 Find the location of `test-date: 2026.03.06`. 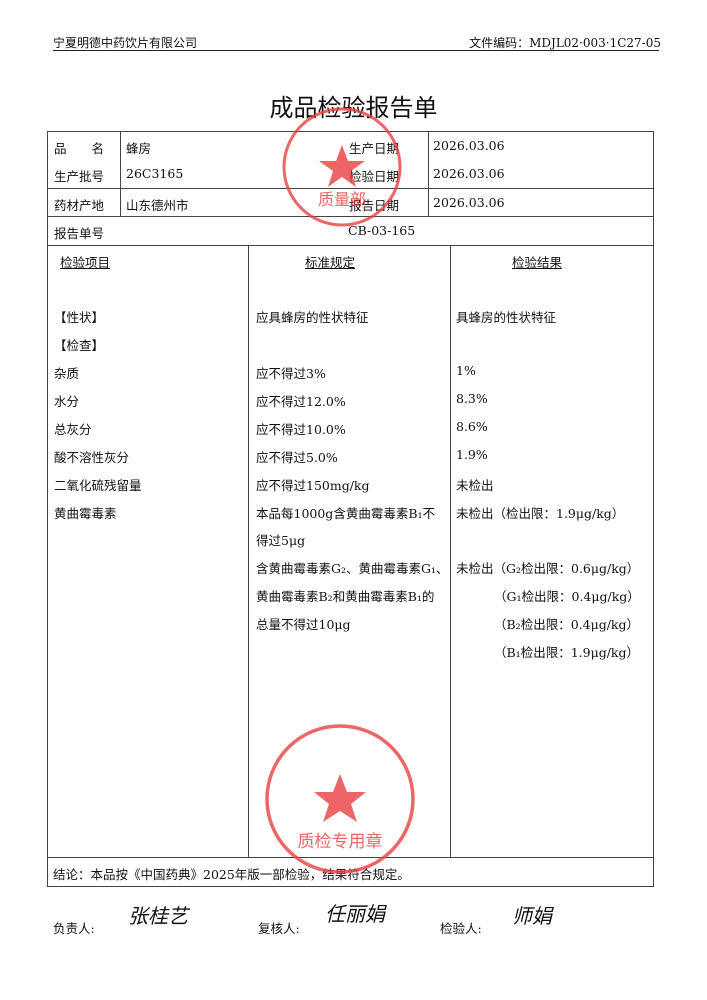

test-date: 2026.03.06 is located at coordinates (469, 173).